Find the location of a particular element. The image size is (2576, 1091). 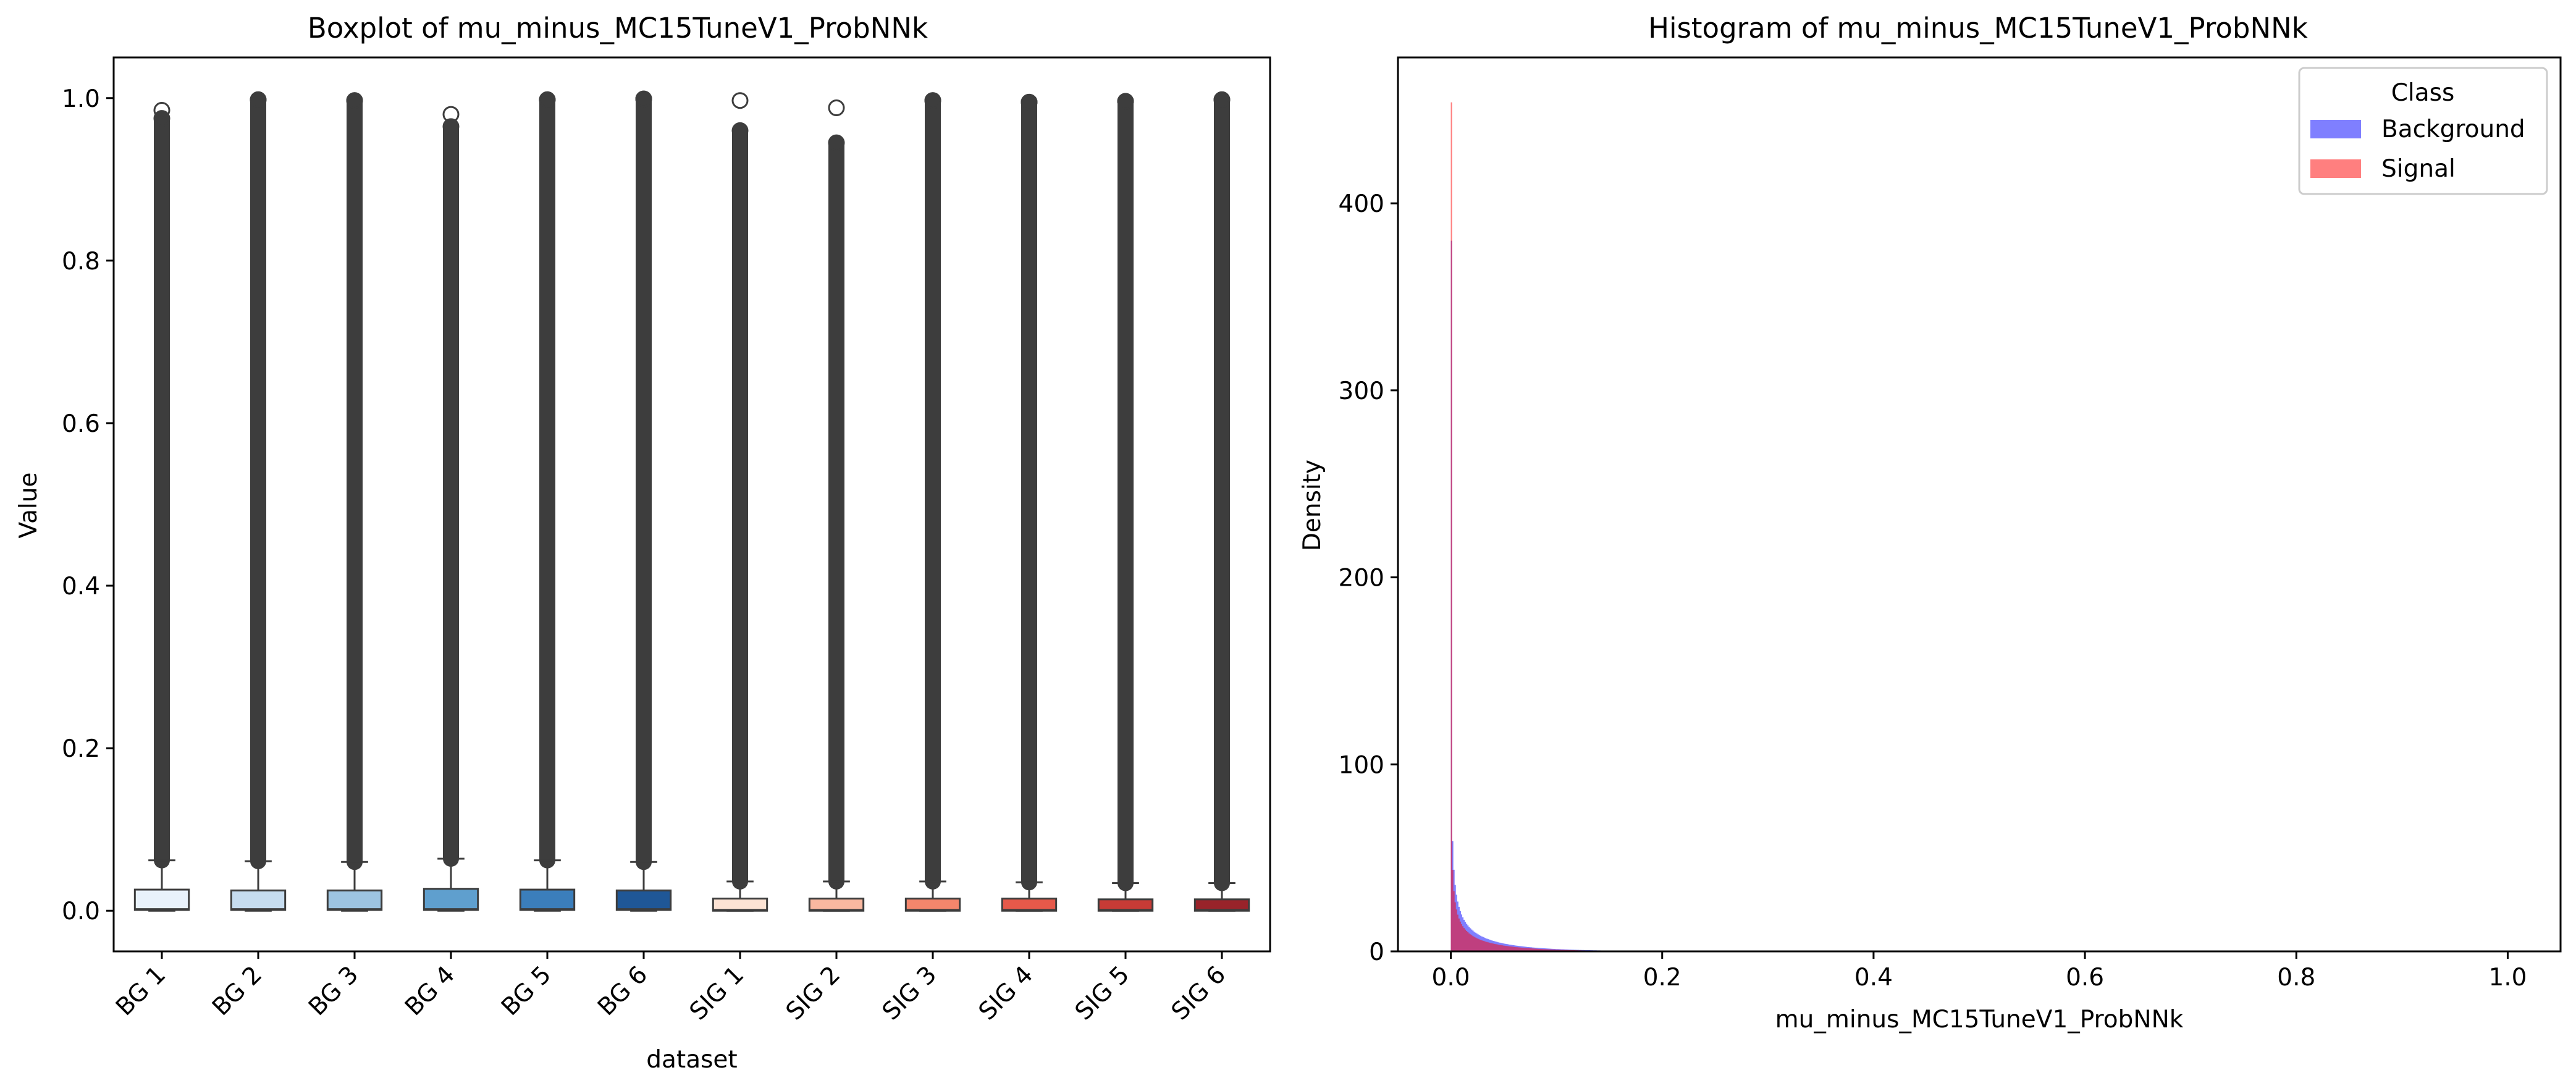

x-tick-label: BG 6 is located at coordinates (622, 991).